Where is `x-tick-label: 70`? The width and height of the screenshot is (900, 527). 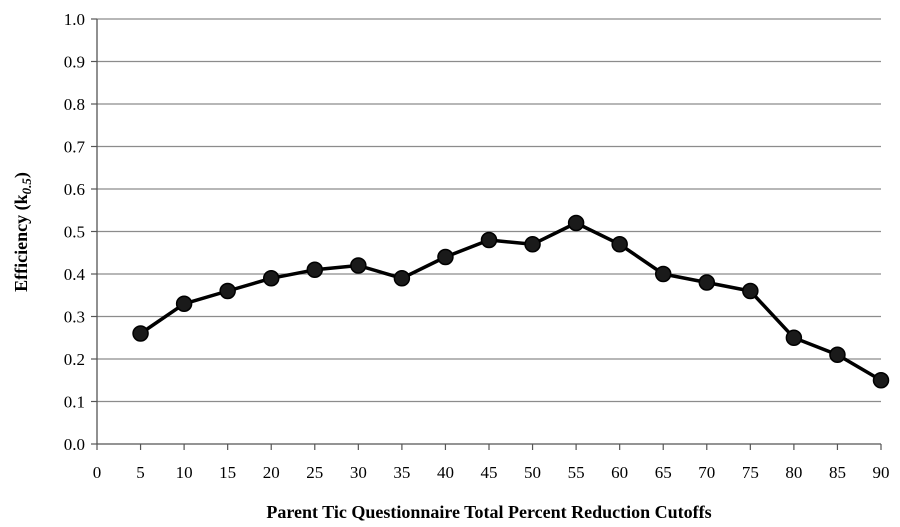
x-tick-label: 70 is located at coordinates (706, 472).